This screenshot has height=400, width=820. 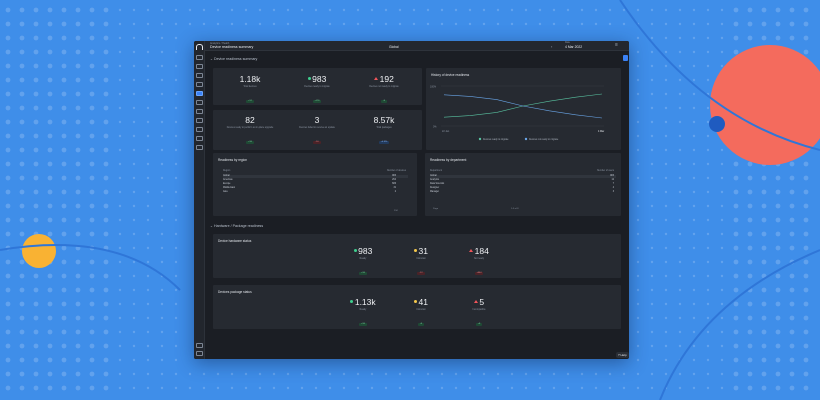 What do you see at coordinates (363, 313) in the screenshot?
I see `pkg-ready: 1.13k Ready +18` at bounding box center [363, 313].